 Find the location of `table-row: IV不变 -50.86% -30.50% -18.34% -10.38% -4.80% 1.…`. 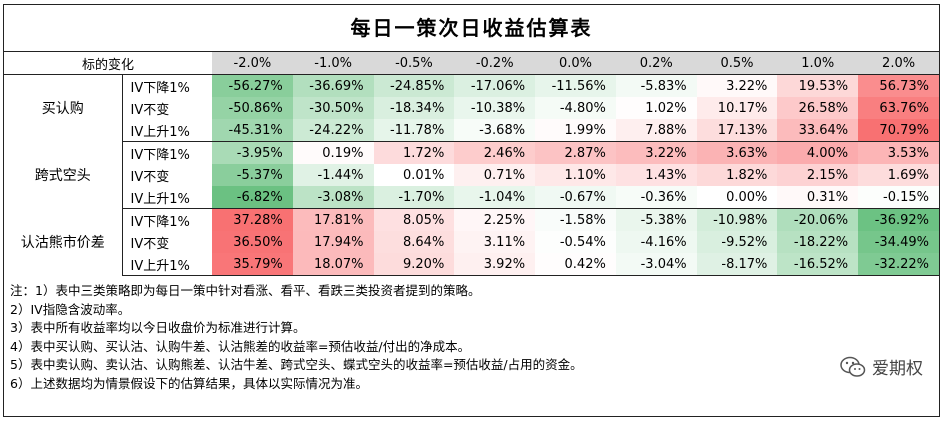

table-row: IV不变 -50.86% -30.50% -18.34% -10.38% -4.80% 1.… is located at coordinates (471, 108).